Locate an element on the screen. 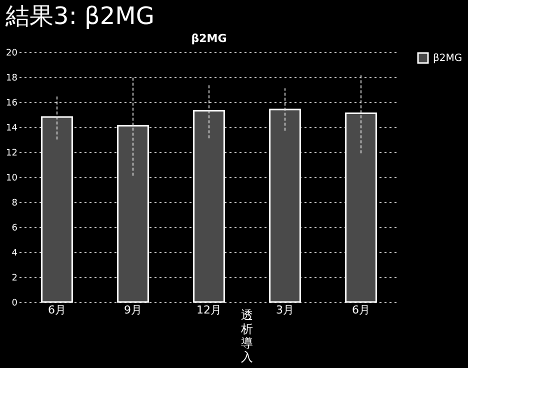 Image resolution: width=537 pixels, height=416 pixels. y-tick-label: 6 is located at coordinates (15, 229).